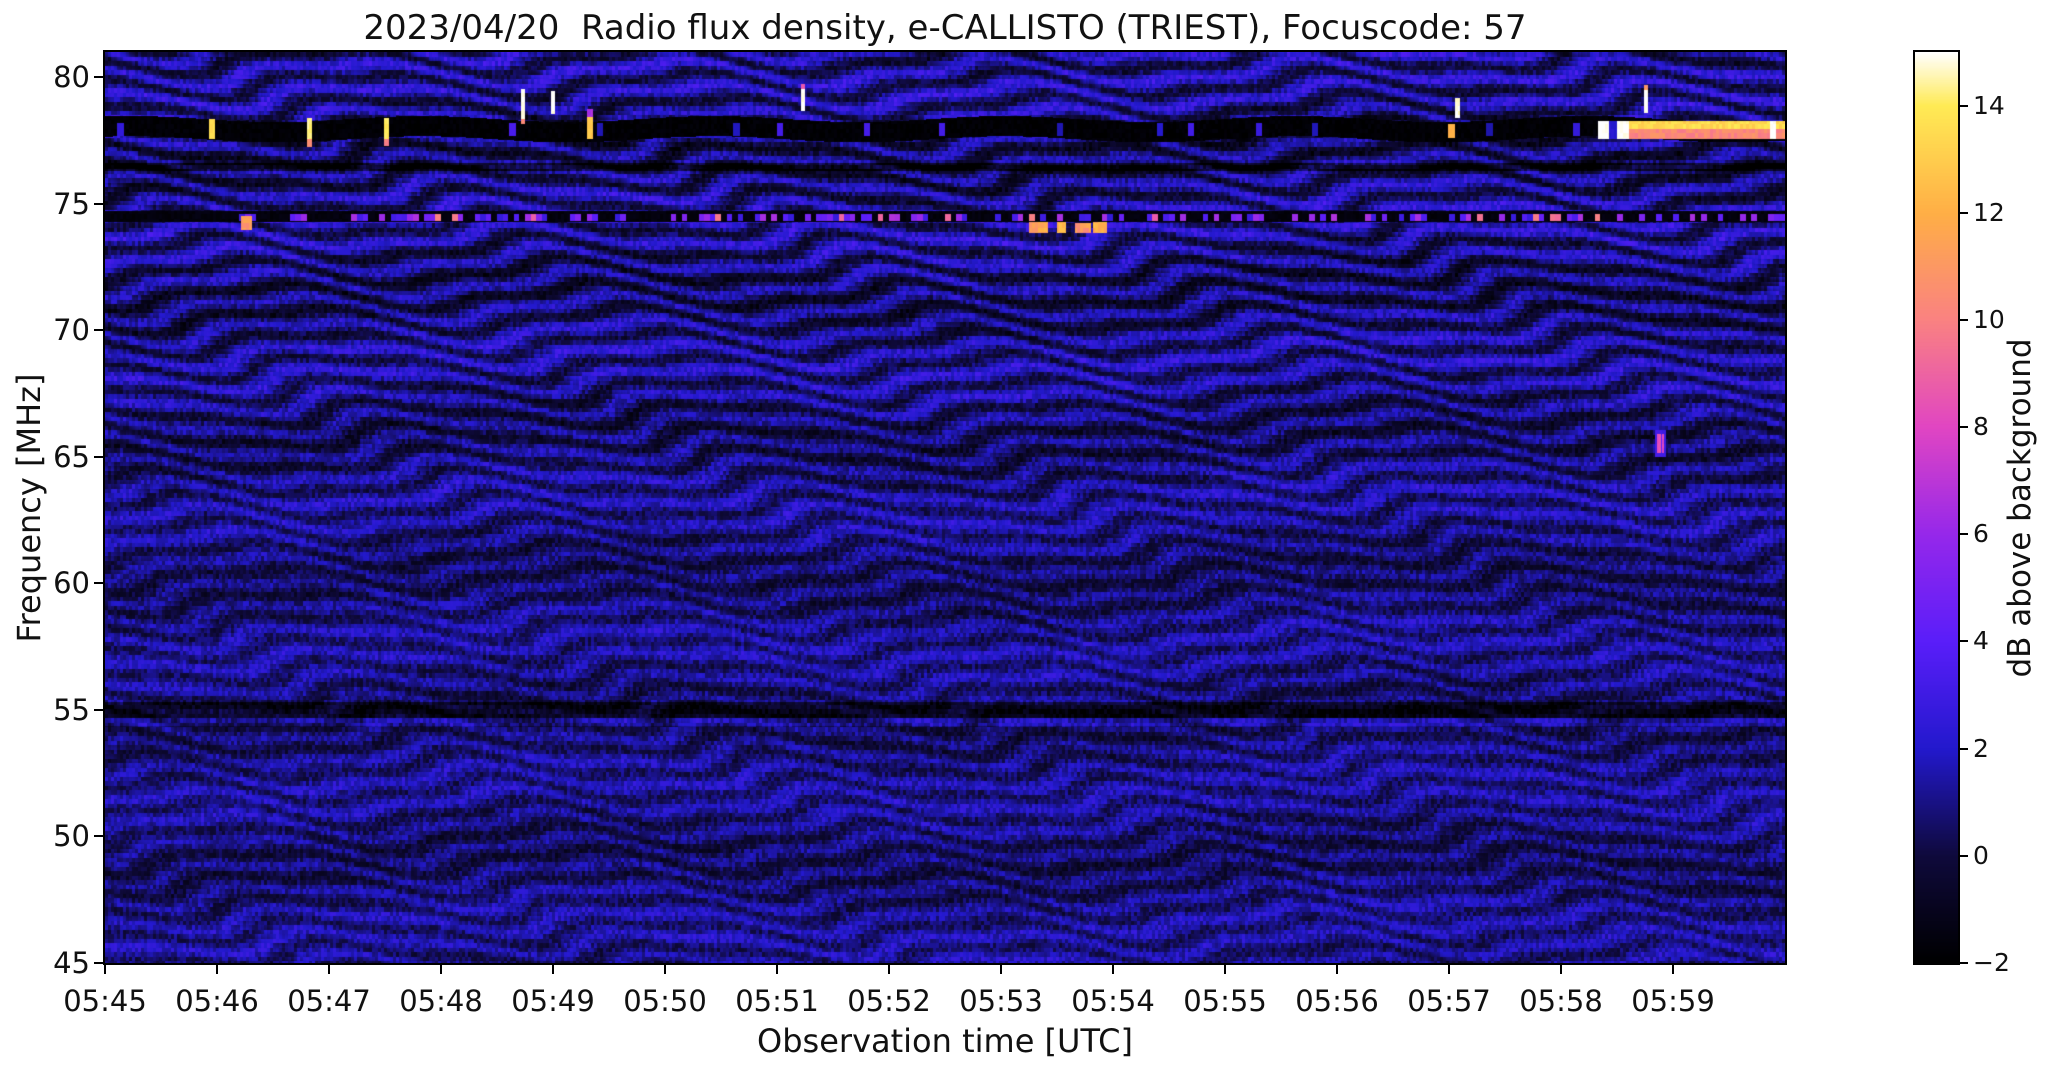 The image size is (2047, 1067). Describe the element at coordinates (105, 1001) in the screenshot. I see `x-tick-label: 05:45` at that location.